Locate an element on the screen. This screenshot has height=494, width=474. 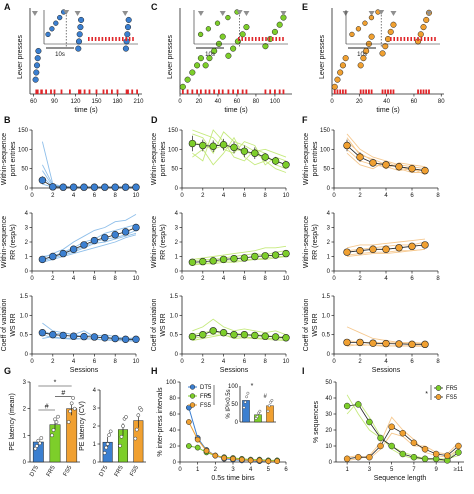
y-tick-label: 3 is located at coordinates (27, 229).